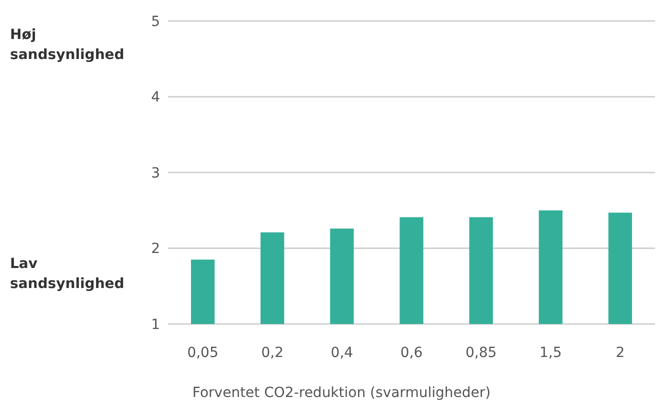 Image resolution: width=661 pixels, height=405 pixels. Describe the element at coordinates (155, 173) in the screenshot. I see `y-tick-label: 3` at that location.